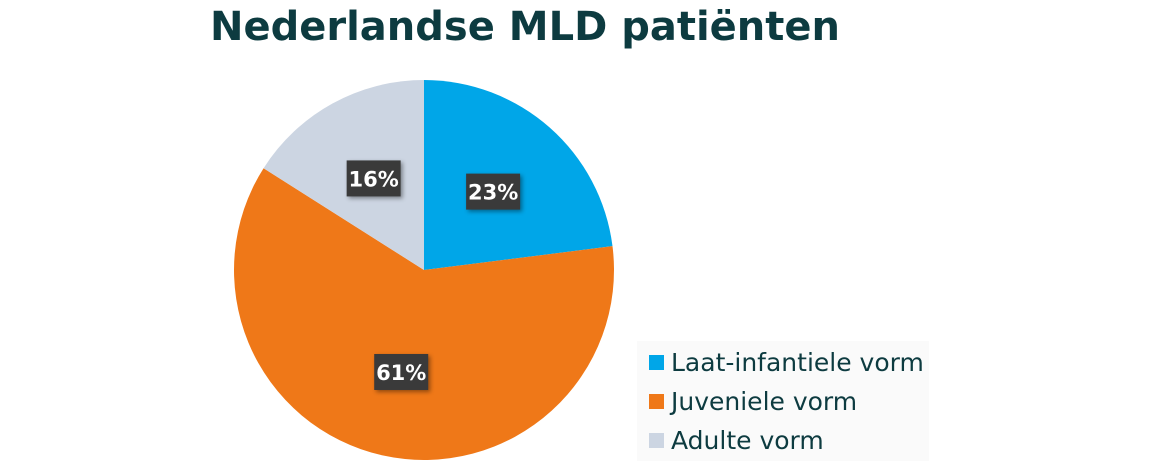  What do you see at coordinates (797, 362) in the screenshot?
I see `legend-label: Laat-infantiele vorm` at bounding box center [797, 362].